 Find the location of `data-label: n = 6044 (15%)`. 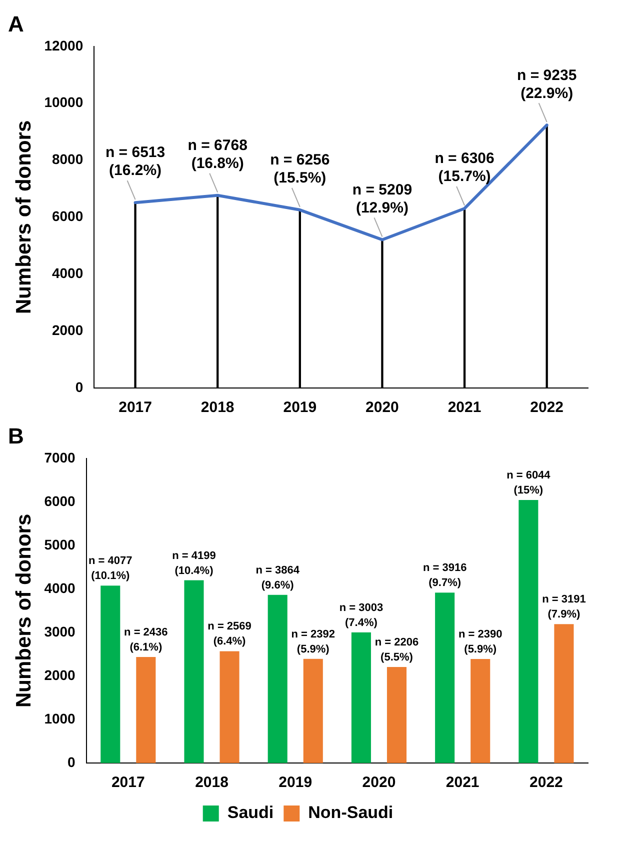

data-label: n = 6044 (15%) is located at coordinates (529, 483).